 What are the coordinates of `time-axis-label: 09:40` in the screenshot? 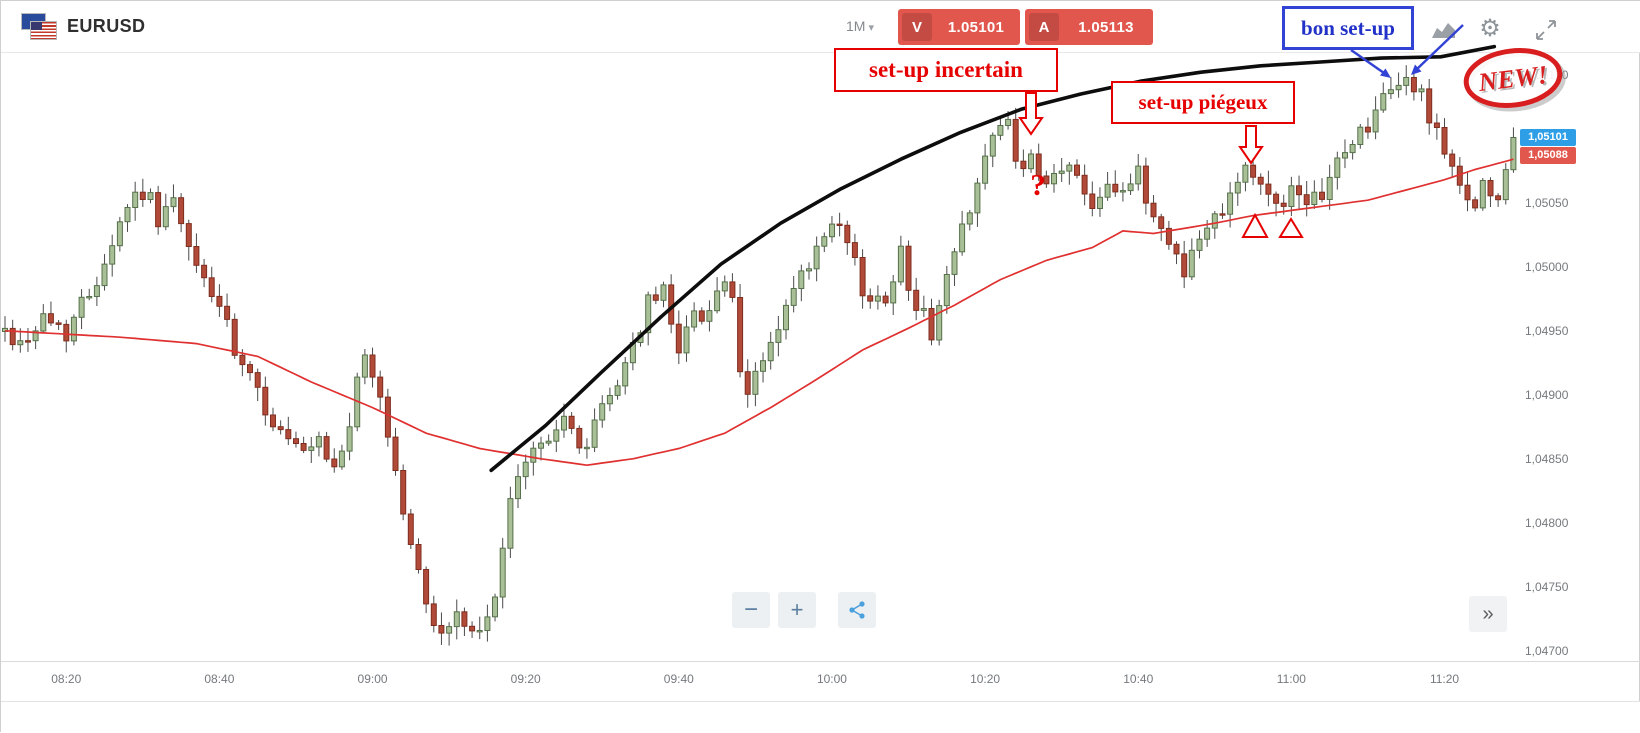 It's located at (678, 679).